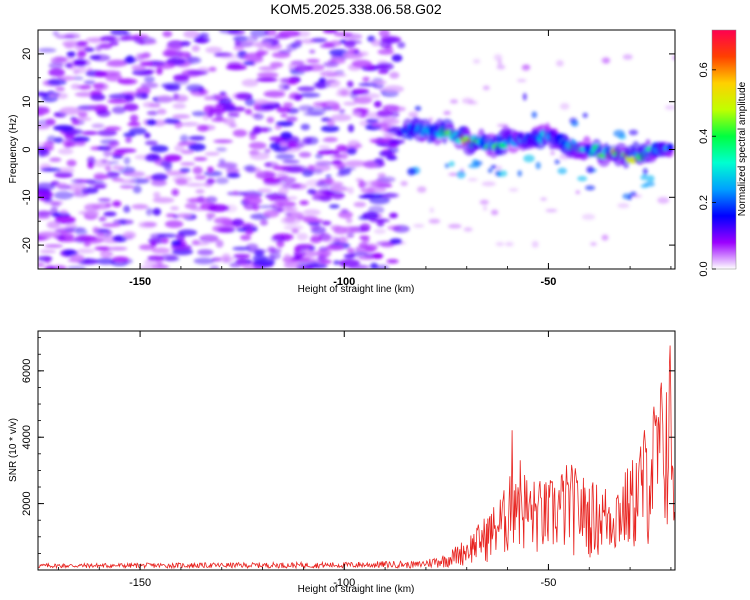 This screenshot has width=750, height=600. What do you see at coordinates (356, 289) in the screenshot?
I see `spectrogram-x-label: Height of straight line (km)` at bounding box center [356, 289].